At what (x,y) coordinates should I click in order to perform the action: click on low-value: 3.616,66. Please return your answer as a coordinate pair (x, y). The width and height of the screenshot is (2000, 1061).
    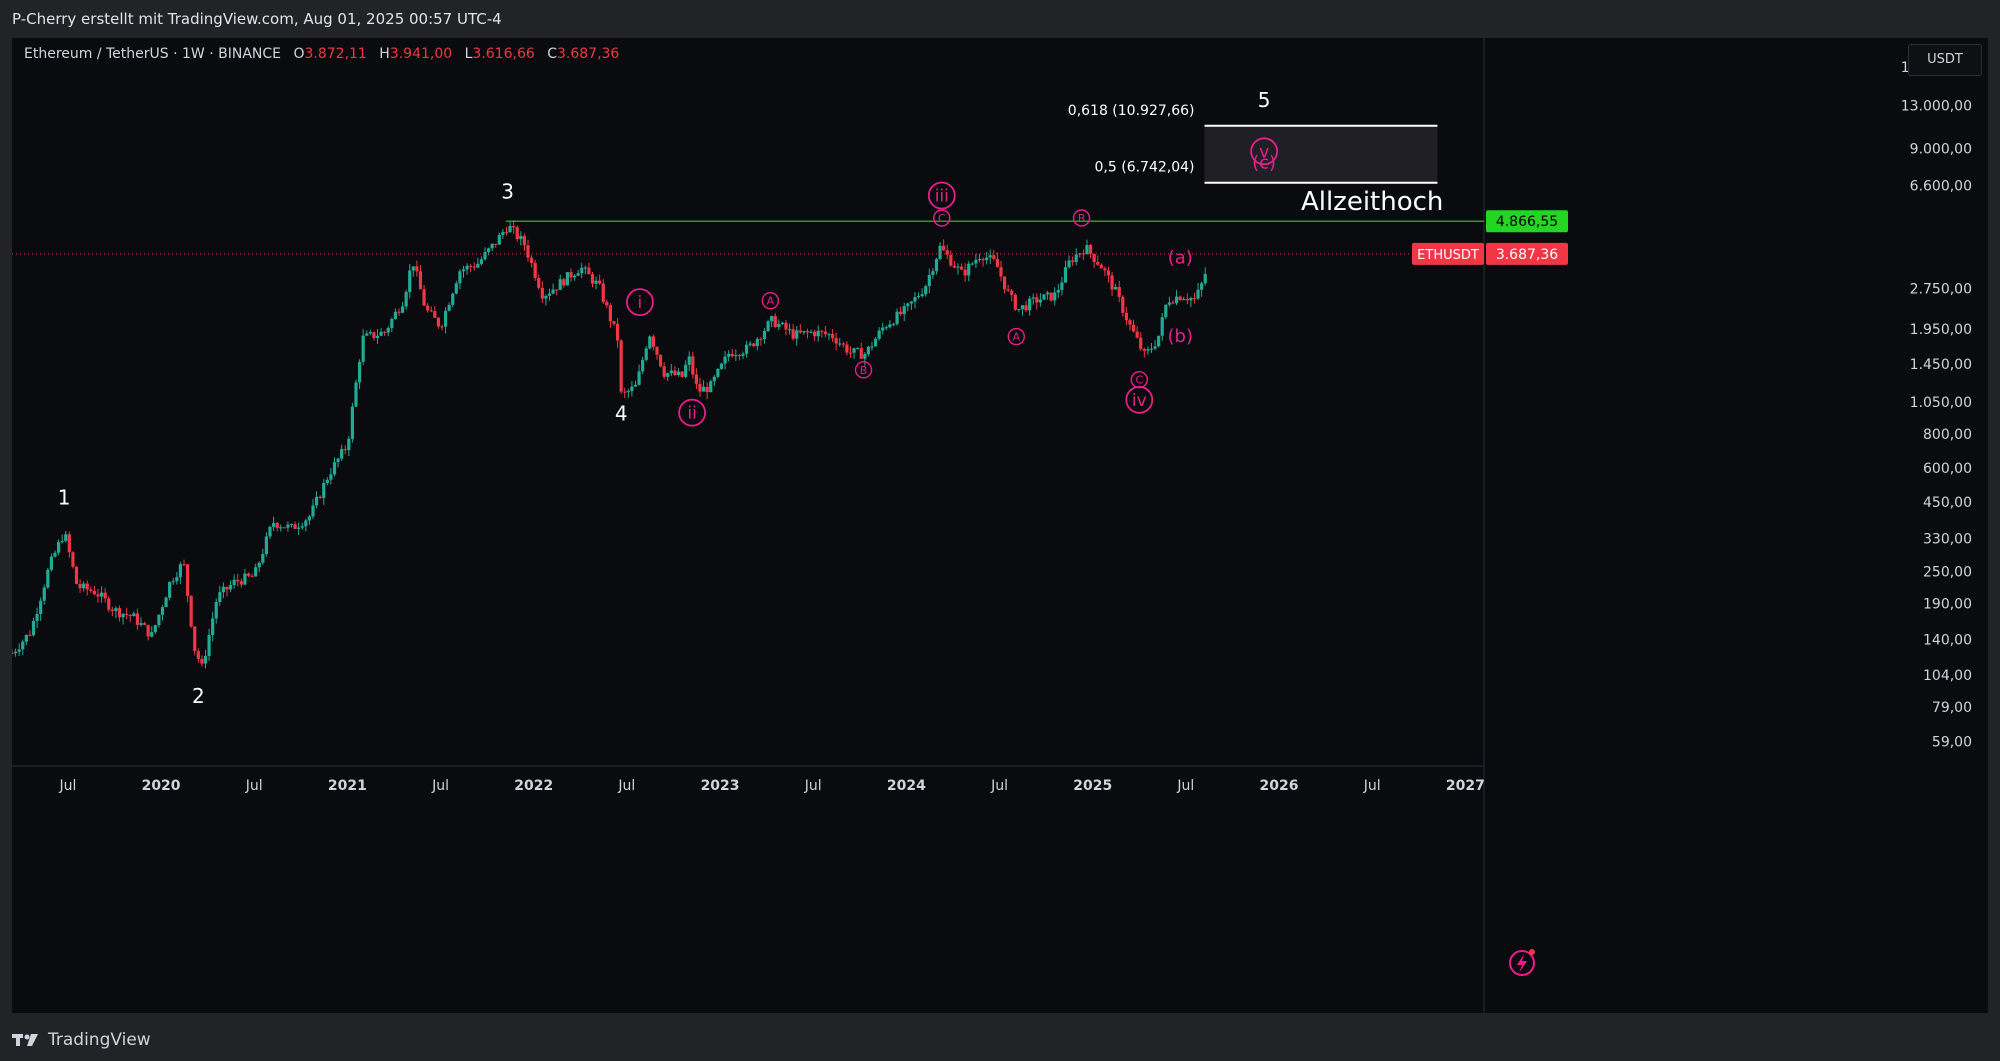
    Looking at the image, I should click on (503, 54).